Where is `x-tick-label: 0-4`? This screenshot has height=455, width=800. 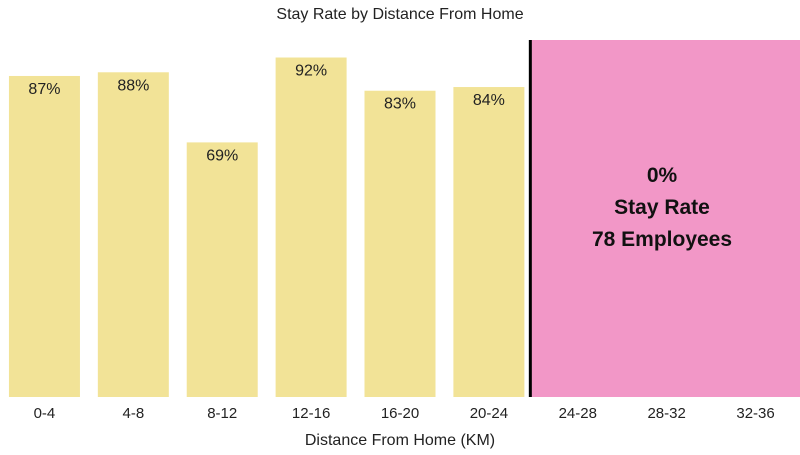
x-tick-label: 0-4 is located at coordinates (45, 413).